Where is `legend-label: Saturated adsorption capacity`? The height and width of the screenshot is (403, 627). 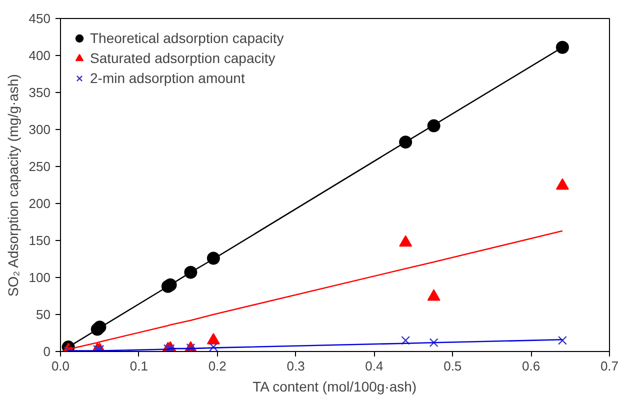
legend-label: Saturated adsorption capacity is located at coordinates (183, 58).